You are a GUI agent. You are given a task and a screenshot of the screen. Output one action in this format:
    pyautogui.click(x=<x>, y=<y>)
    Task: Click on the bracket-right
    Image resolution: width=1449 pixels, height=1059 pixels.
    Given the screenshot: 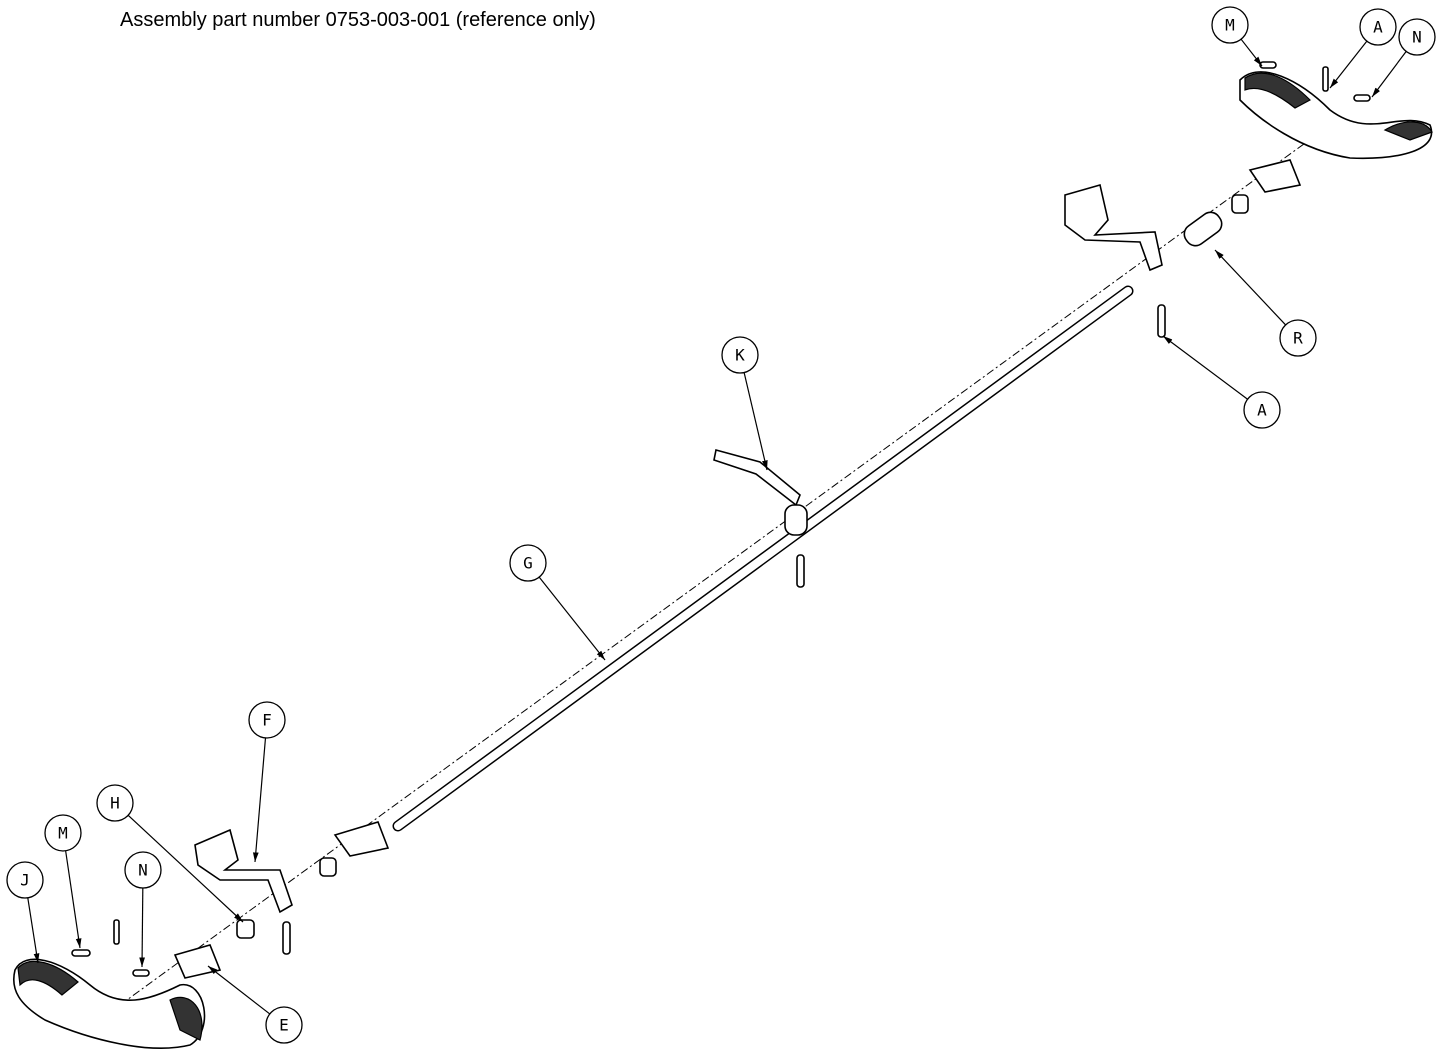 What is the action you would take?
    pyautogui.click(x=1113, y=227)
    